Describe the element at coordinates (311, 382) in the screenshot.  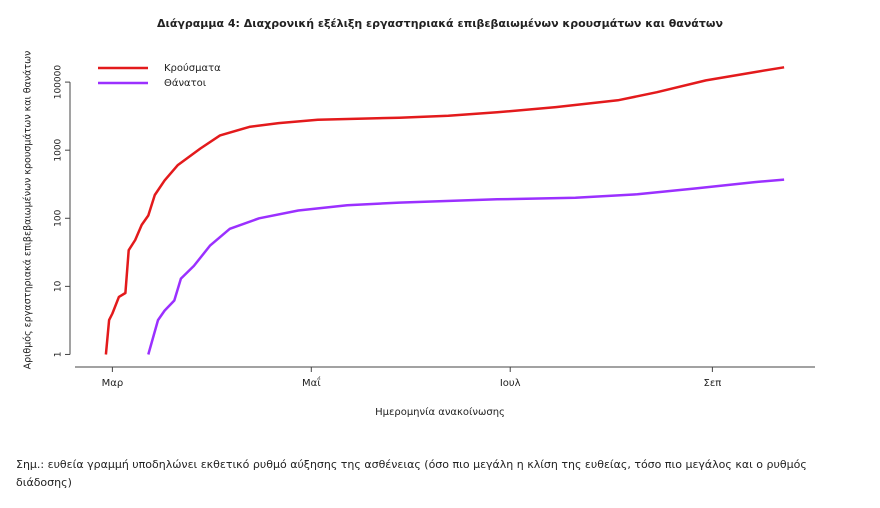
I see `x-tick-label: Μαΐ` at that location.